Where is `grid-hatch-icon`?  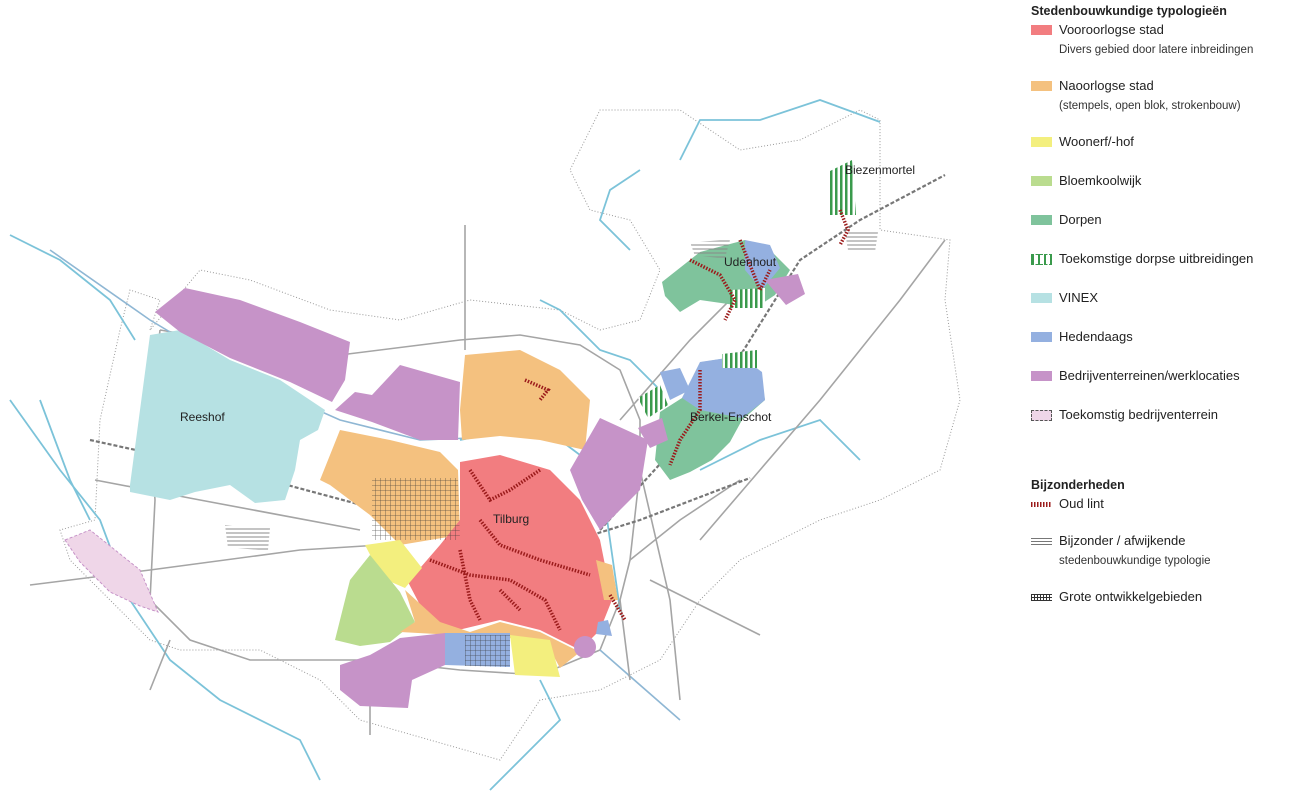
grid-hatch-icon is located at coordinates (1041, 597).